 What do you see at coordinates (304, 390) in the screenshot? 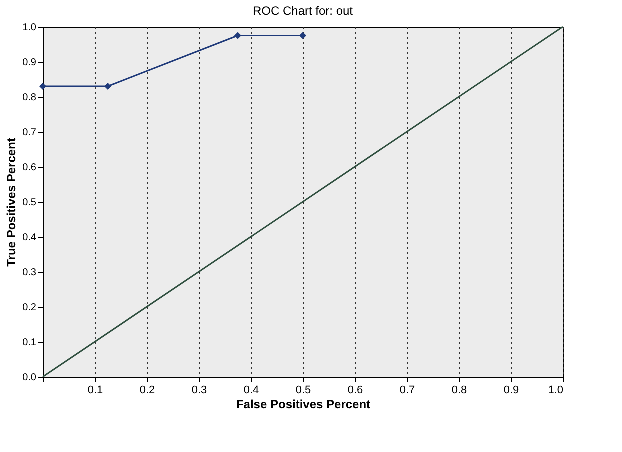
I see `x-tick-label: 0.5` at bounding box center [304, 390].